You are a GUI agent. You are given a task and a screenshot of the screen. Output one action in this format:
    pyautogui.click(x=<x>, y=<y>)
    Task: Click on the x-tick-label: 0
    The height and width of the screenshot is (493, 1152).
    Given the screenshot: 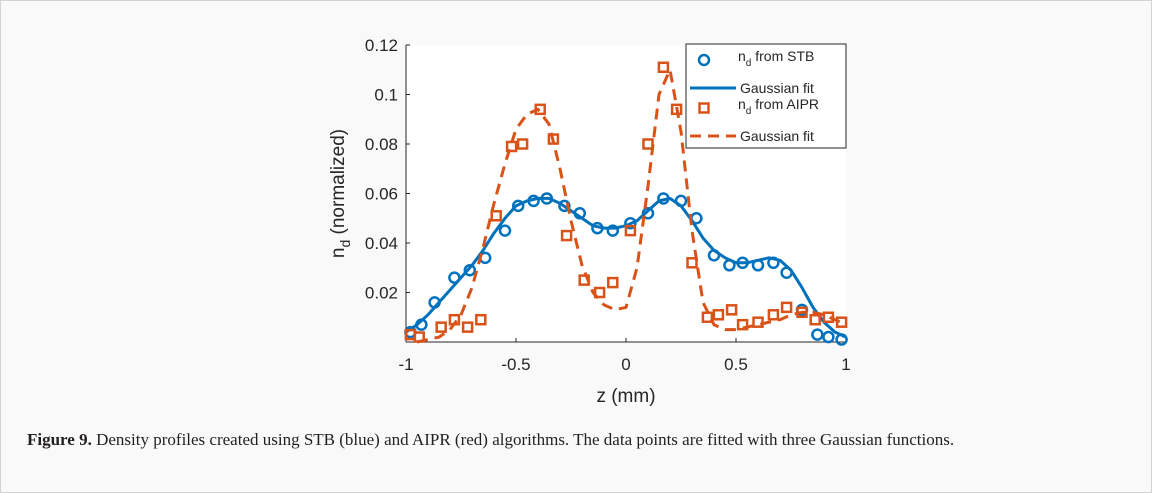 What is the action you would take?
    pyautogui.click(x=625, y=364)
    